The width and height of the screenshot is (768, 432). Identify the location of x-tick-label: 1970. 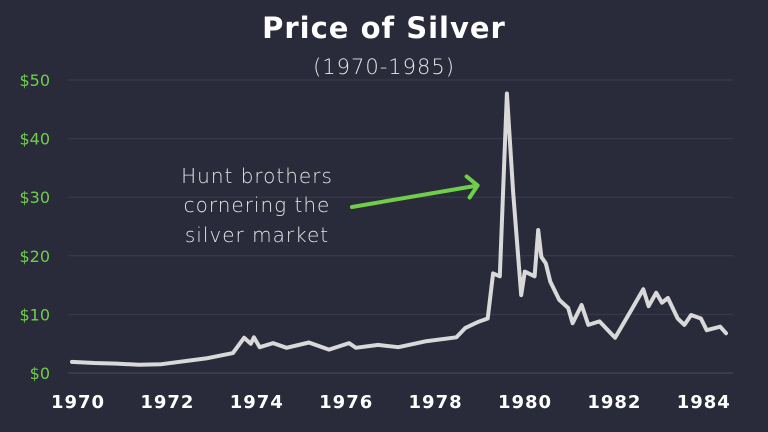
(78, 402).